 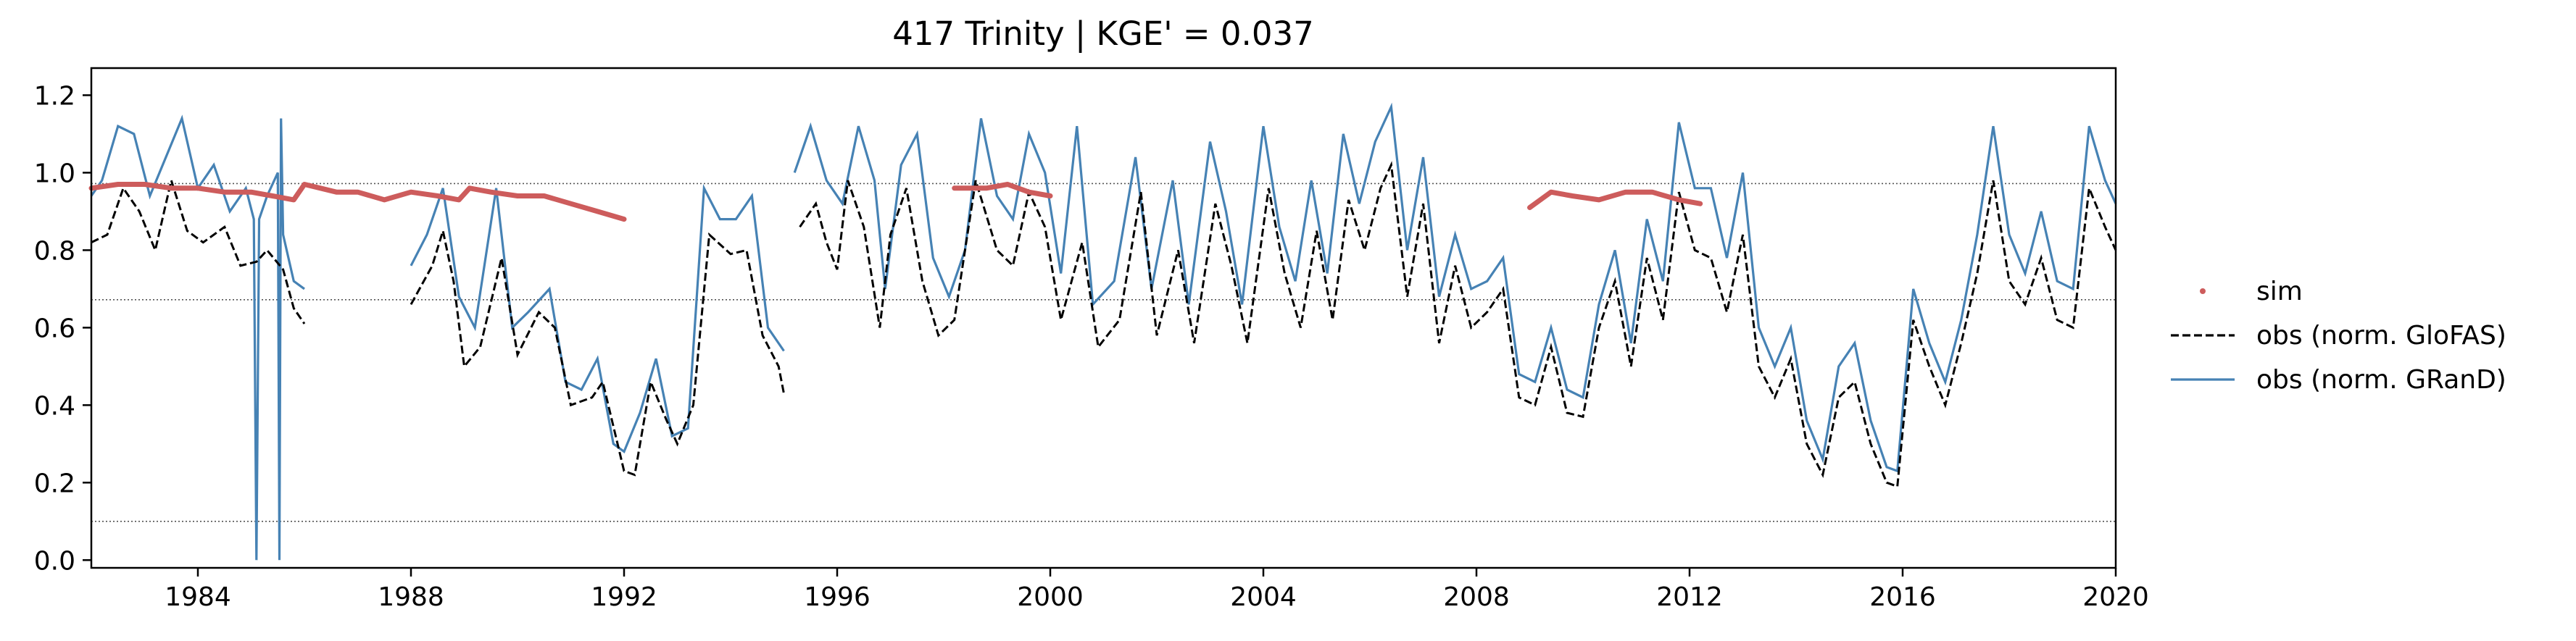 What do you see at coordinates (1263, 597) in the screenshot?
I see `x-tick-label-2004: 2004` at bounding box center [1263, 597].